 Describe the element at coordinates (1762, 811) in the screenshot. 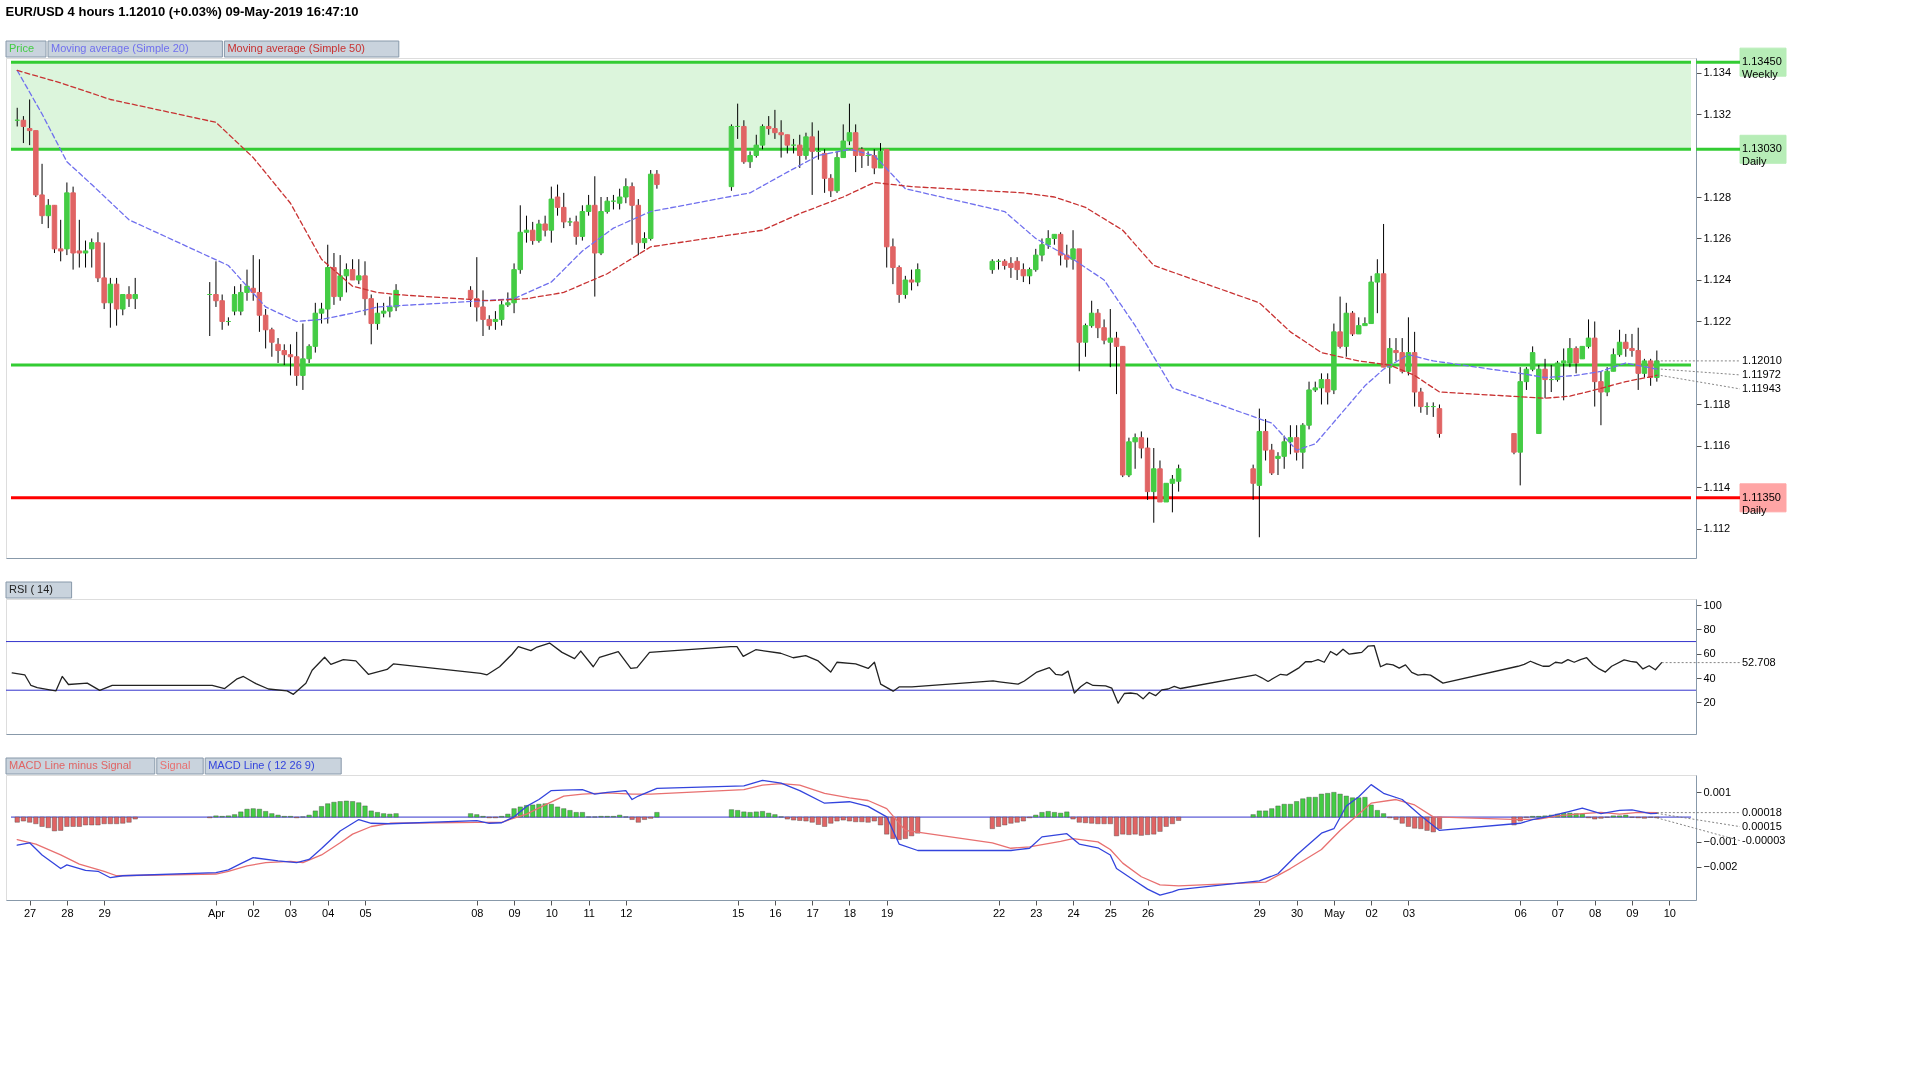

I see `annotation: 0.00018` at that location.